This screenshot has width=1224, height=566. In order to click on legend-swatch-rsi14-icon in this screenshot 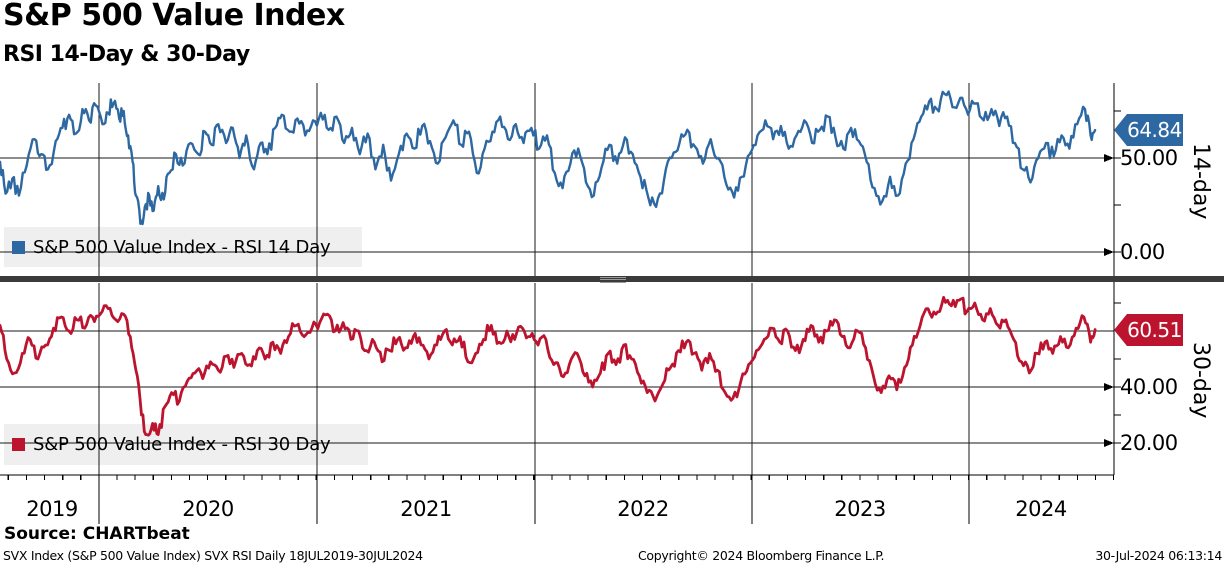, I will do `click(18, 247)`.